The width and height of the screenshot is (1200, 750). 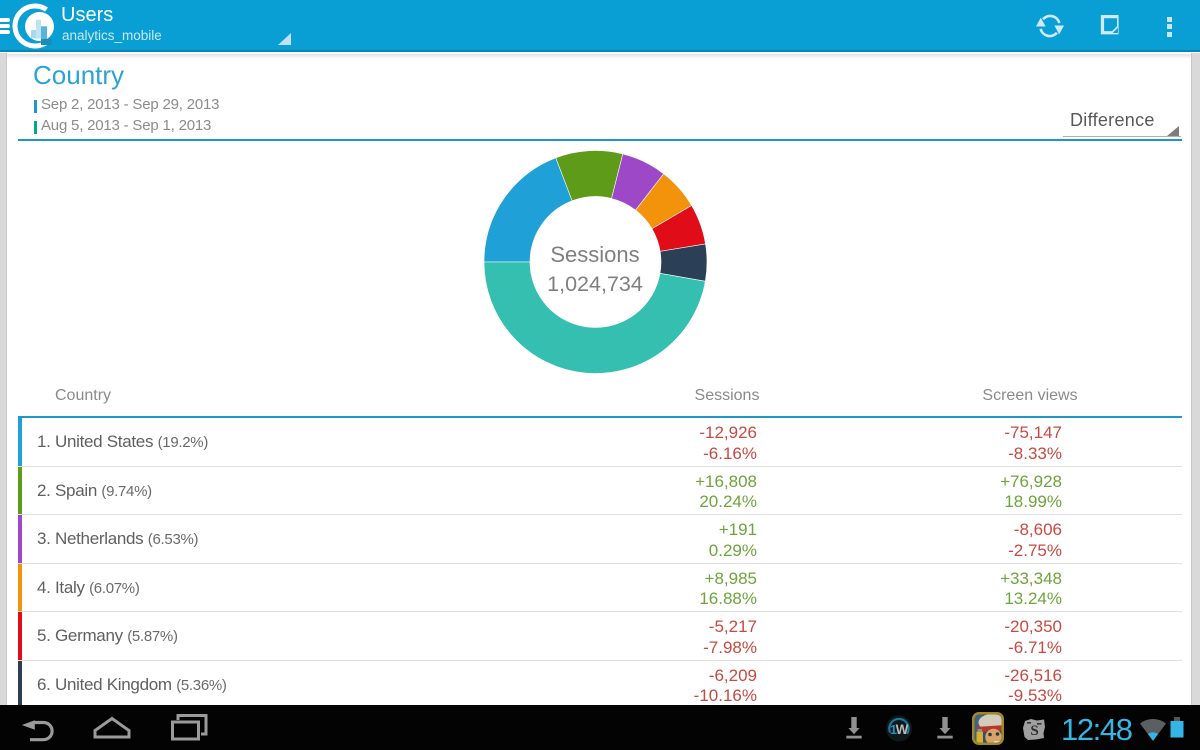 What do you see at coordinates (893, 729) in the screenshot?
I see `svg-text: 1` at bounding box center [893, 729].